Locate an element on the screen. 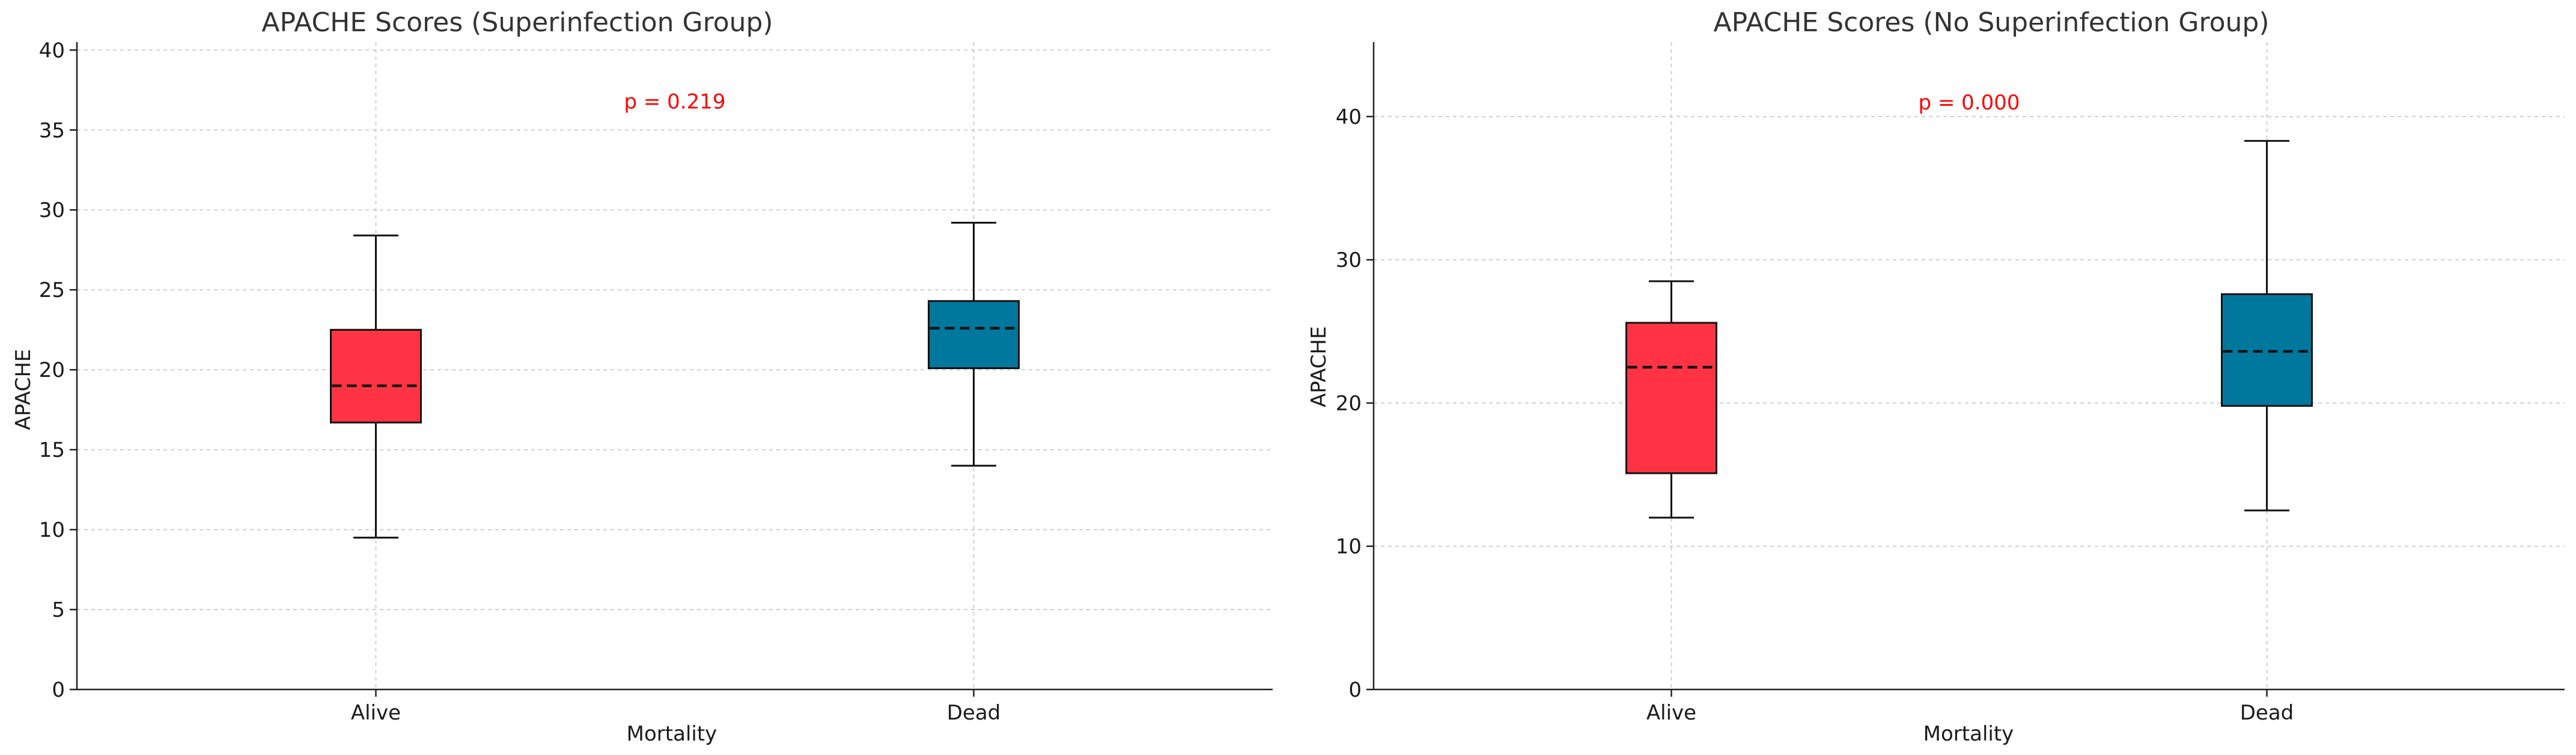 The width and height of the screenshot is (2576, 755). p-value-annotation: p = 0.000 is located at coordinates (1969, 103).